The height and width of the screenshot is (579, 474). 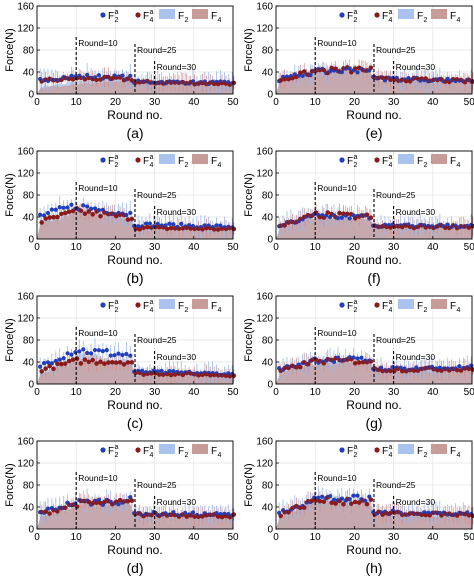 I want to click on panel-label: (a), so click(x=134, y=133).